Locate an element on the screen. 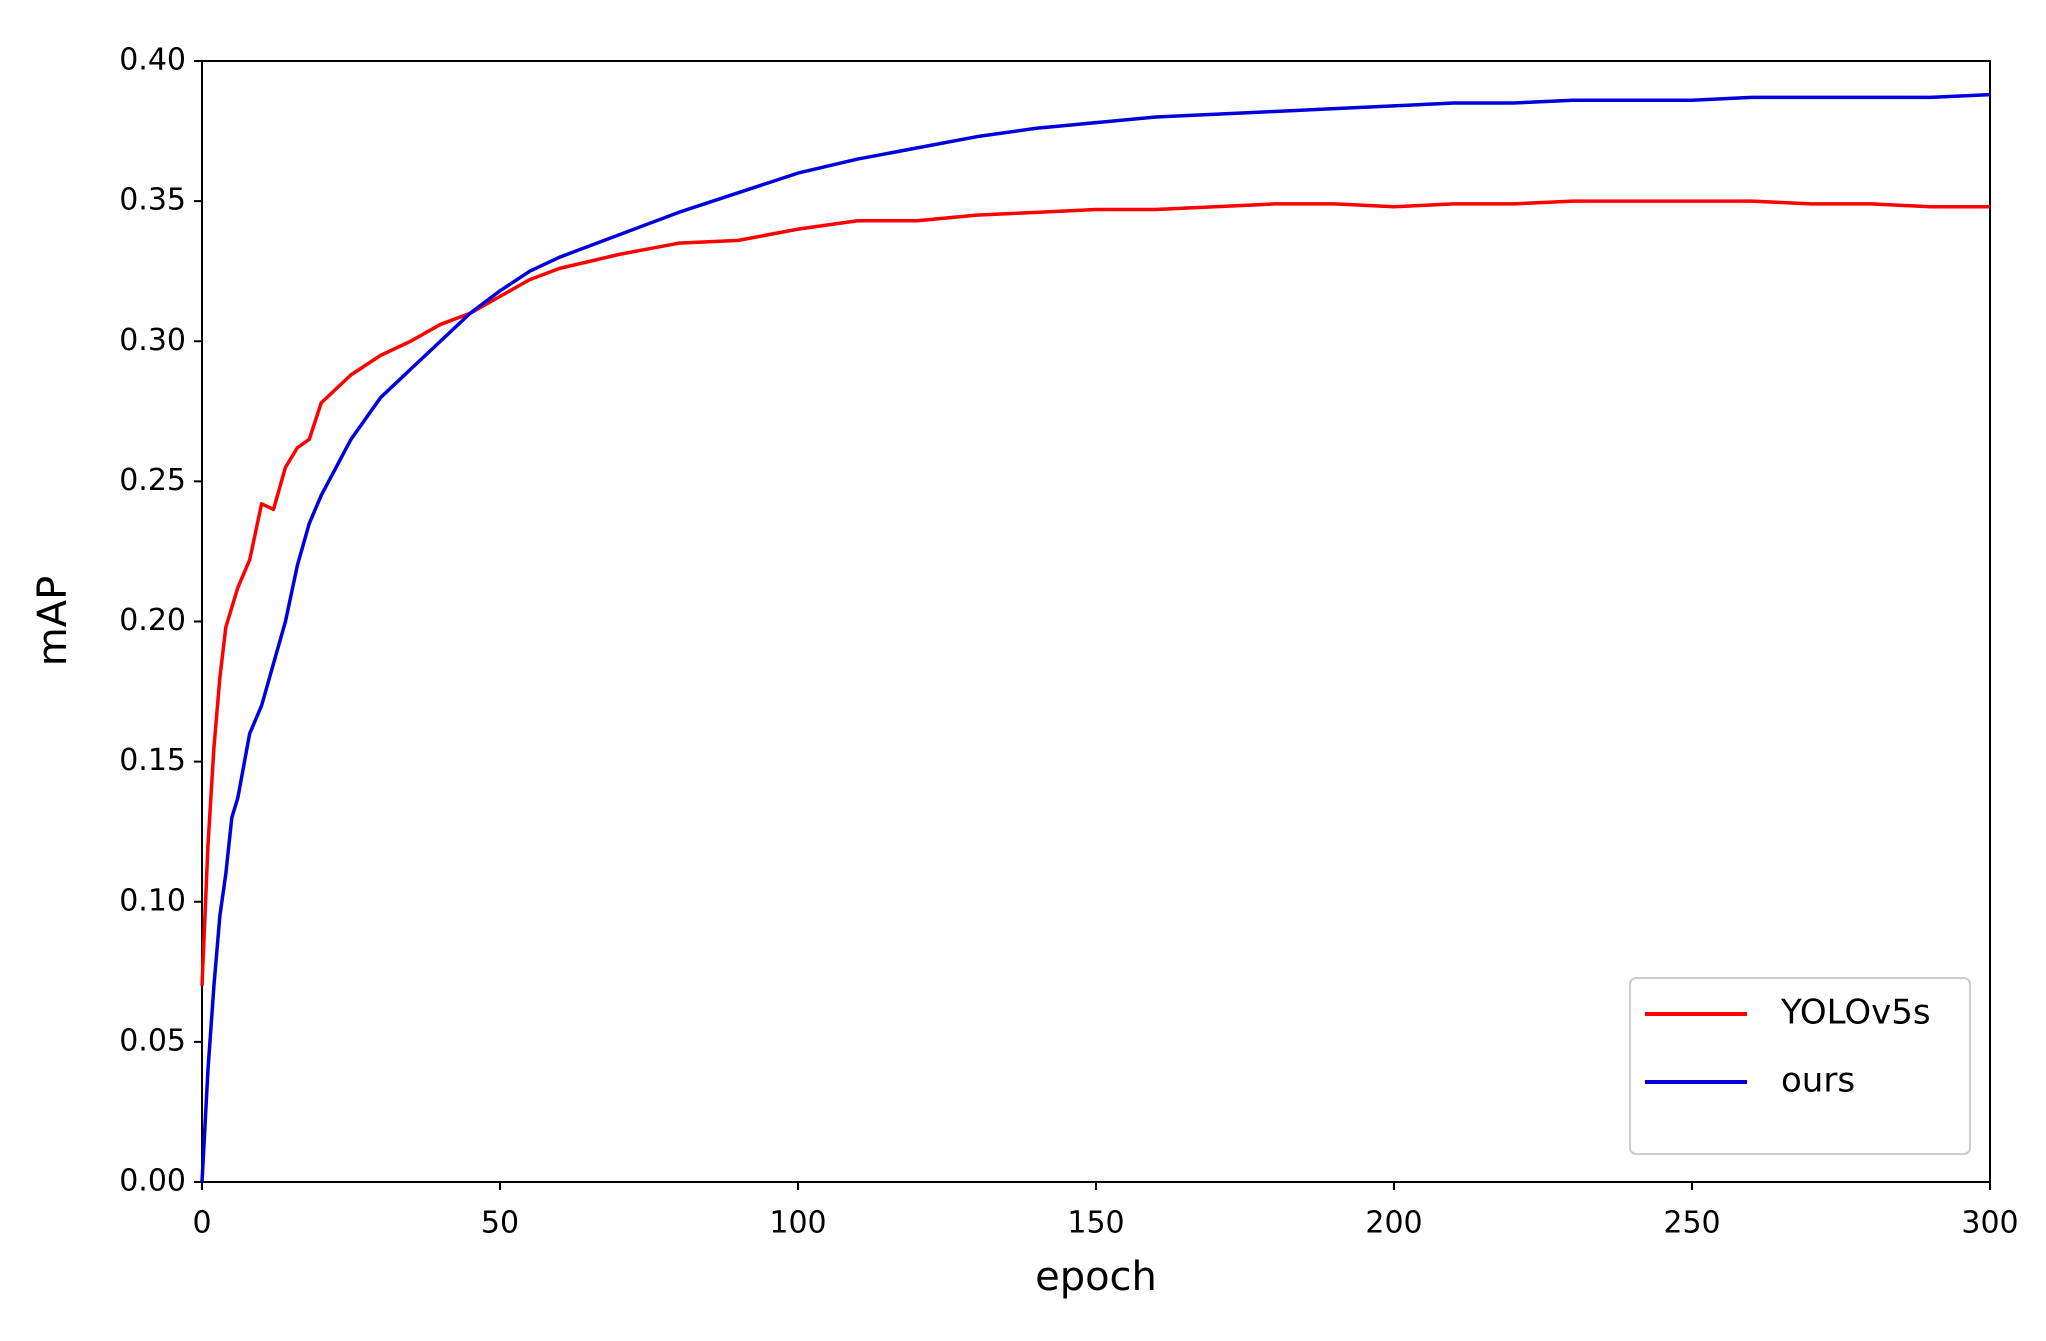  x-tick-label: 100 is located at coordinates (797, 1223).